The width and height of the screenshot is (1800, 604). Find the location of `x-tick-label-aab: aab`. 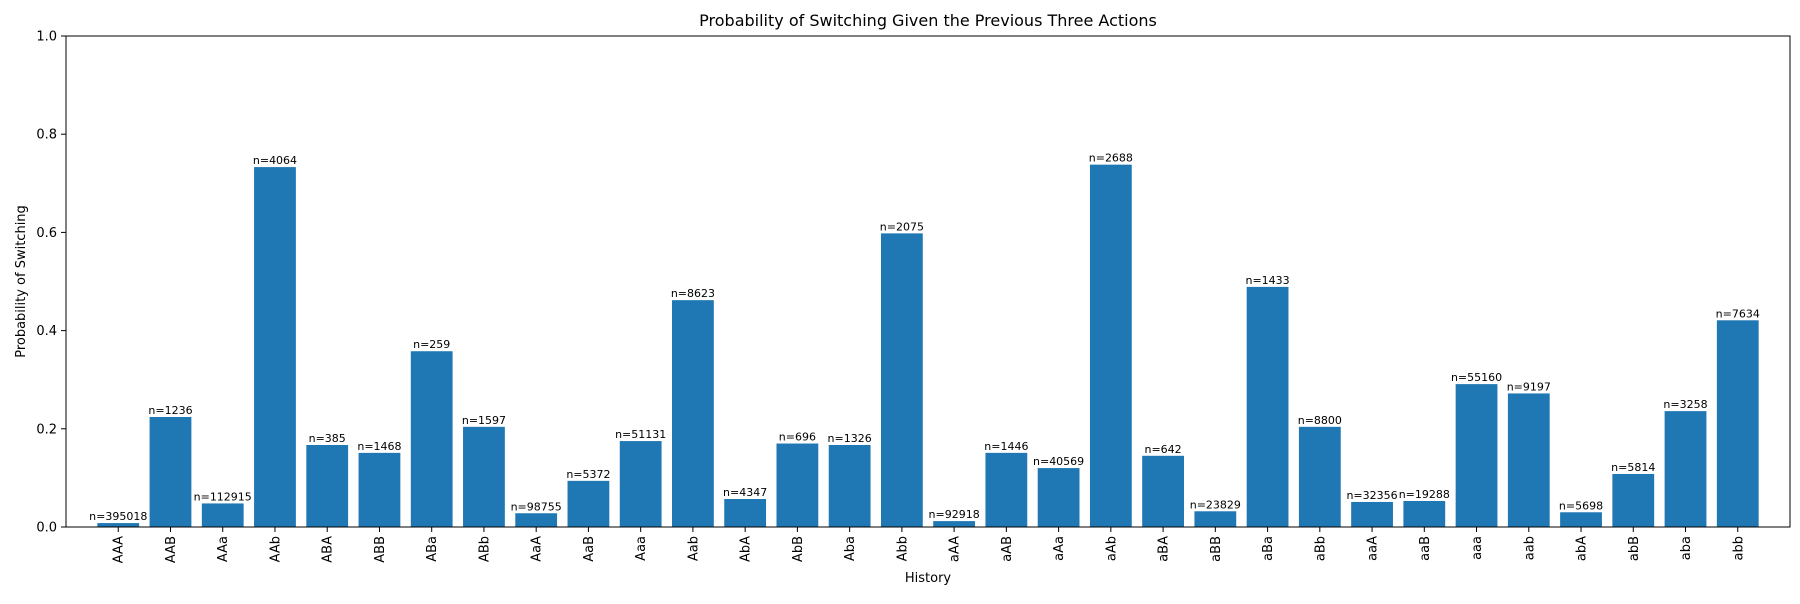

x-tick-label-aab: aab is located at coordinates (1529, 548).